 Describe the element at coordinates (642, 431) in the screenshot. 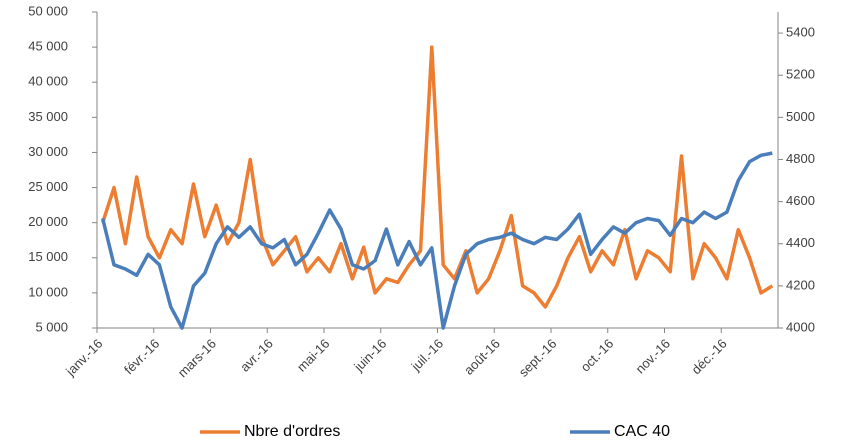

I see `legend-label: CAC 40` at that location.